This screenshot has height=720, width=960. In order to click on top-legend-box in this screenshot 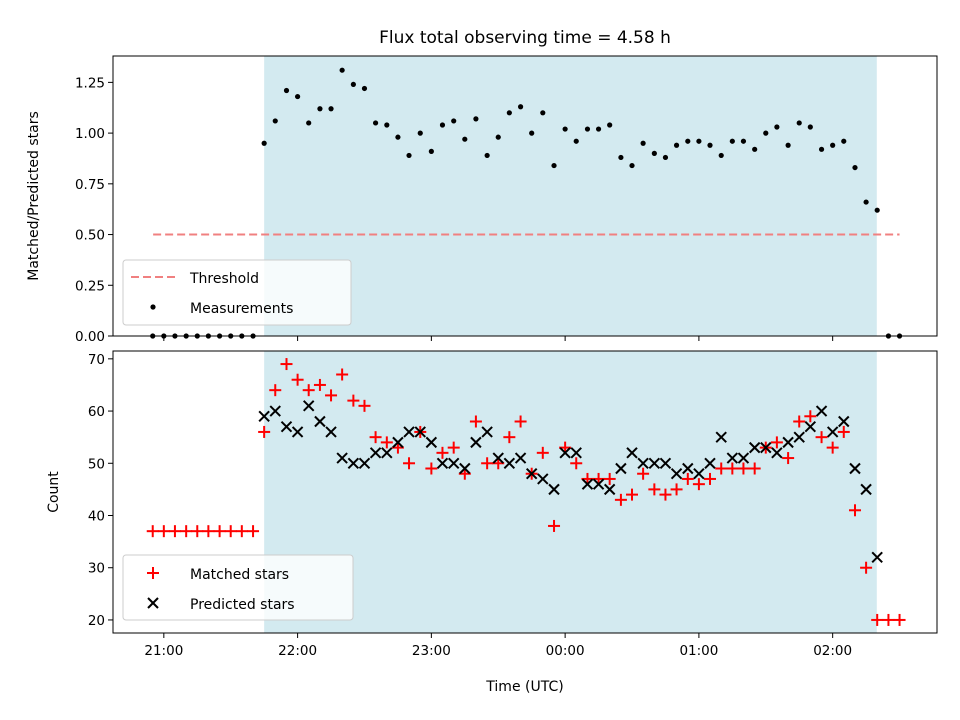, I will do `click(237, 292)`.